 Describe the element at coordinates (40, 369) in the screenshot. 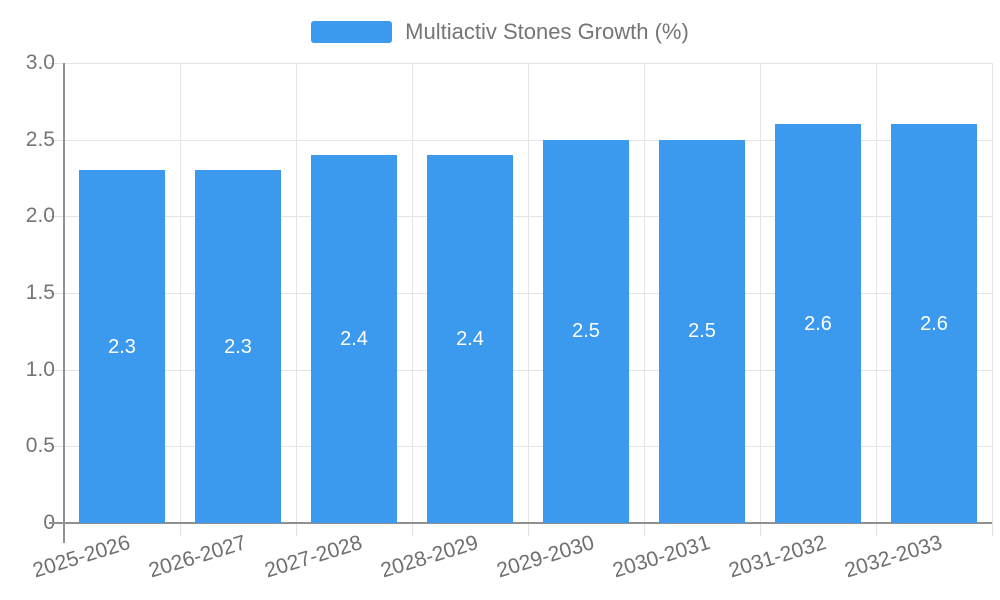

I see `y-axis-tick-label: 1.0` at that location.